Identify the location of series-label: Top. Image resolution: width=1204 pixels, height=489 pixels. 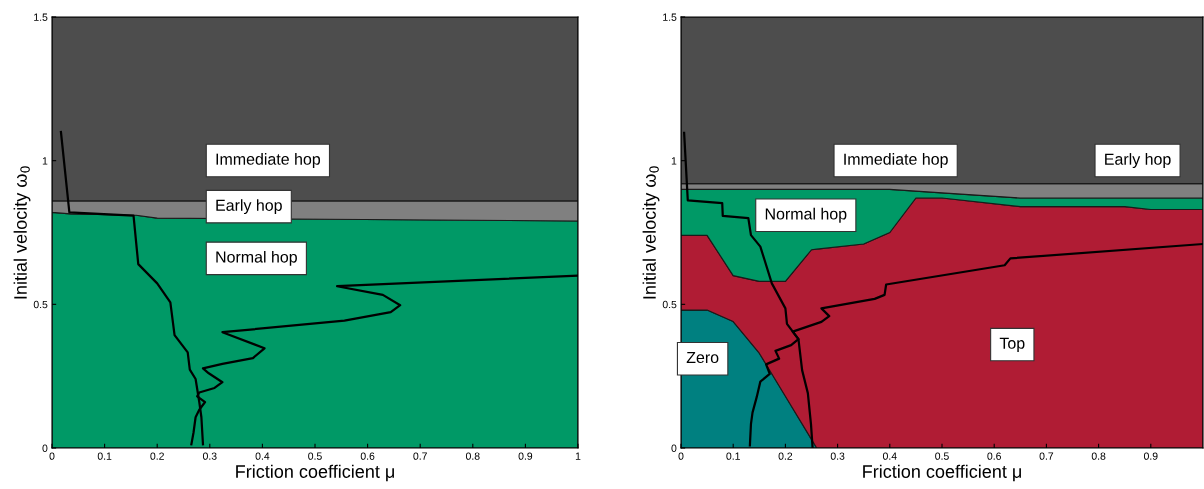
(1012, 344).